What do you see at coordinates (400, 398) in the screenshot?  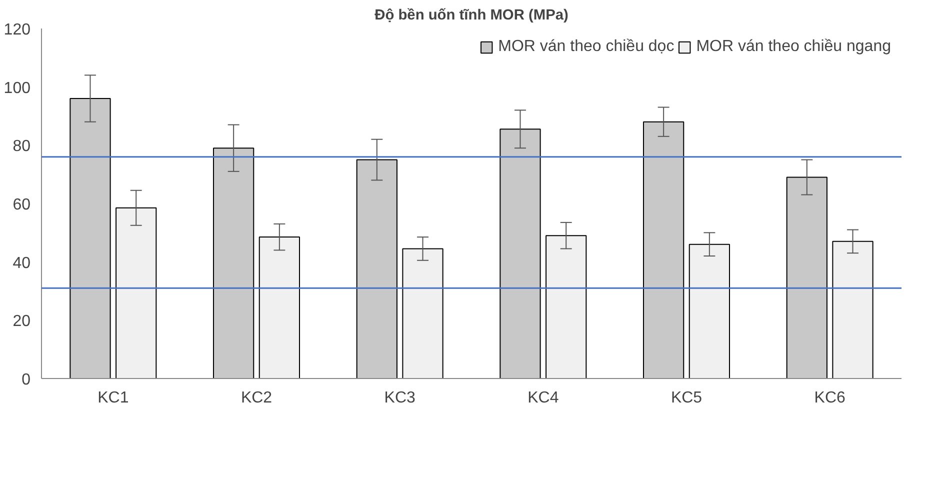 I see `x-tick-label: KC3` at bounding box center [400, 398].